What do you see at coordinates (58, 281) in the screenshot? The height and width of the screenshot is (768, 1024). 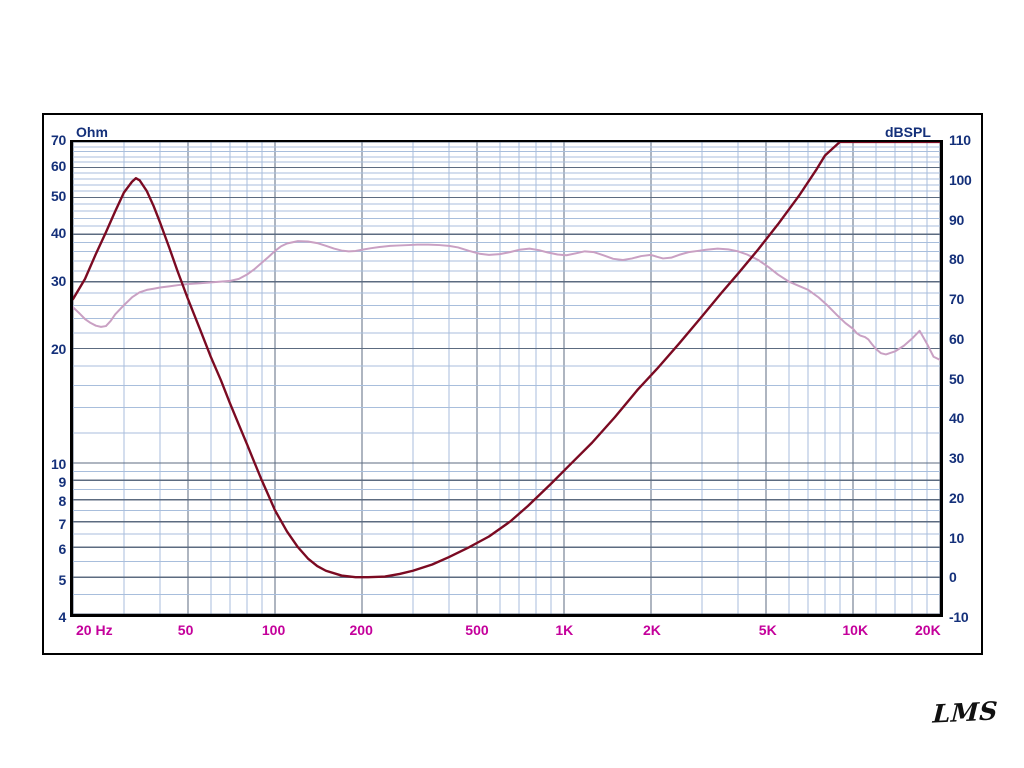 I see `left-axis-tick: 30` at bounding box center [58, 281].